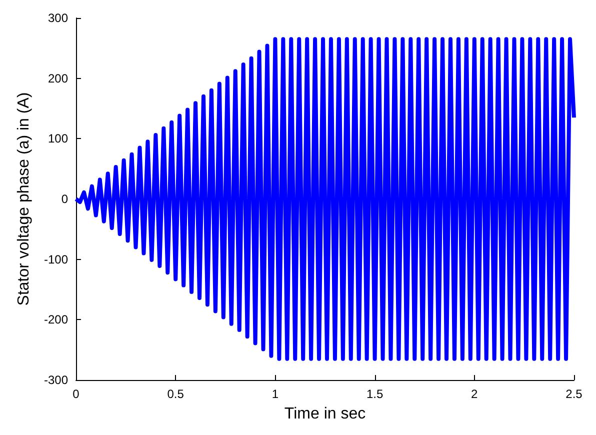  What do you see at coordinates (56, 319) in the screenshot?
I see `y-tick-label: -200` at bounding box center [56, 319].